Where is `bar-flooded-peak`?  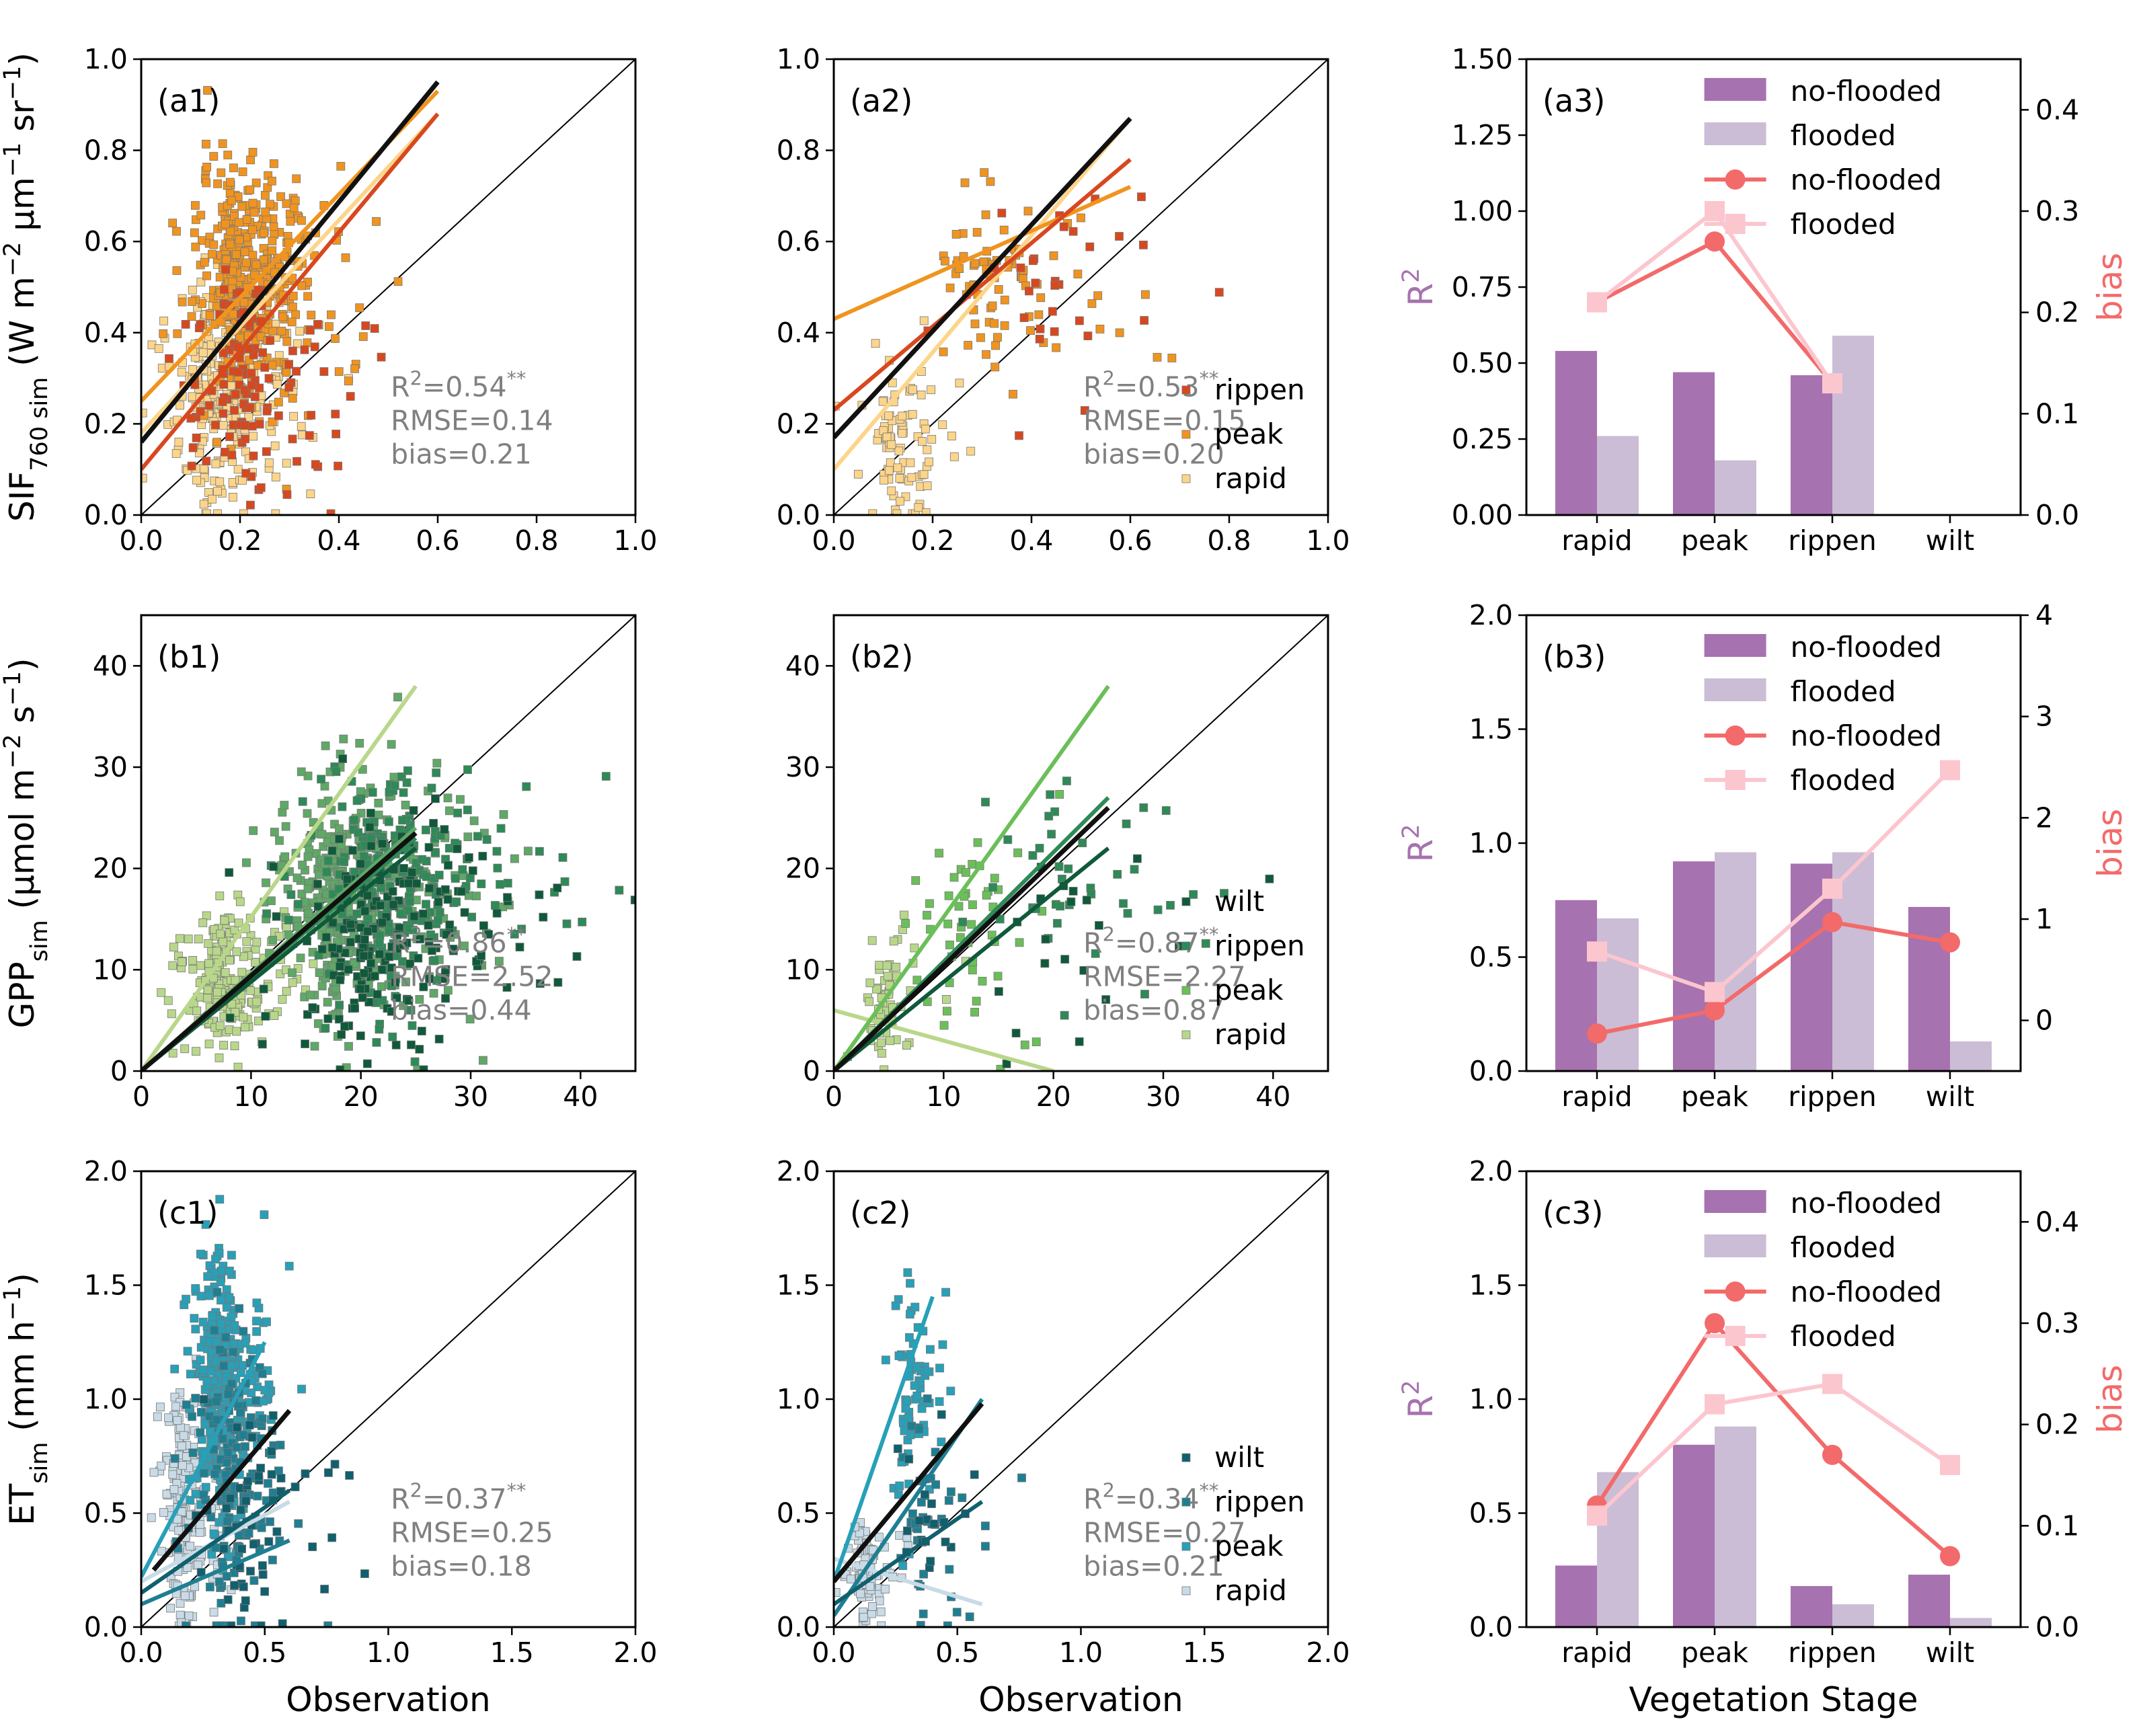
bar-flooded-peak is located at coordinates (1735, 1526).